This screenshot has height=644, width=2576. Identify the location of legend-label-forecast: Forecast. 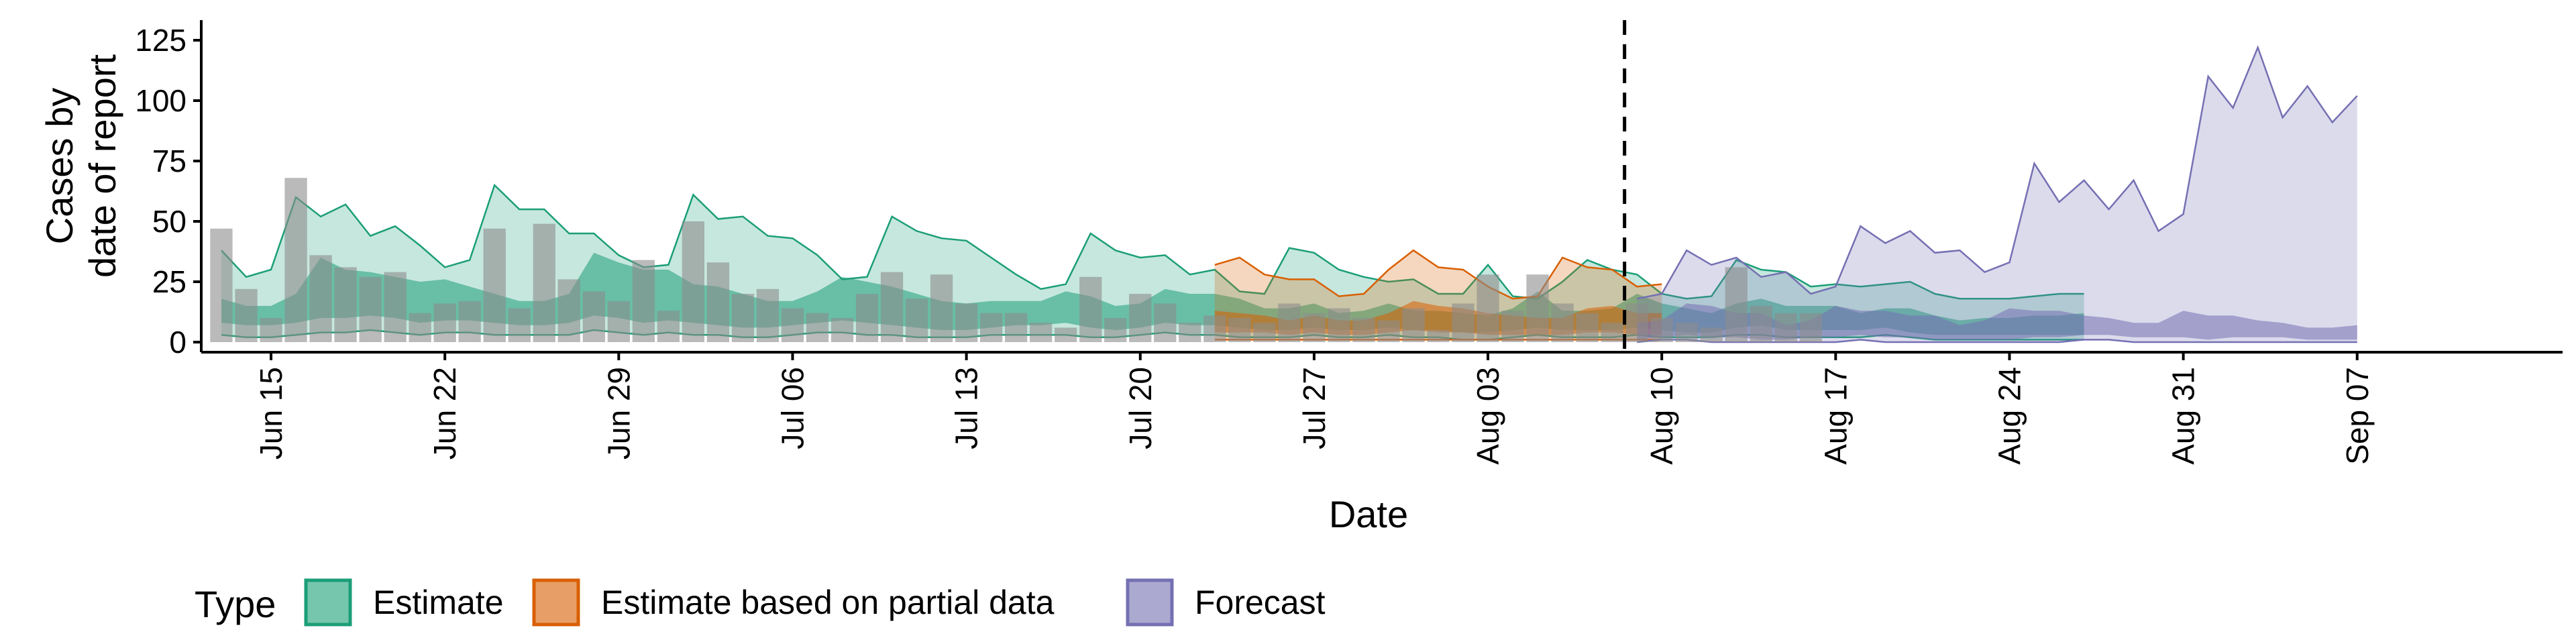
(1260, 602).